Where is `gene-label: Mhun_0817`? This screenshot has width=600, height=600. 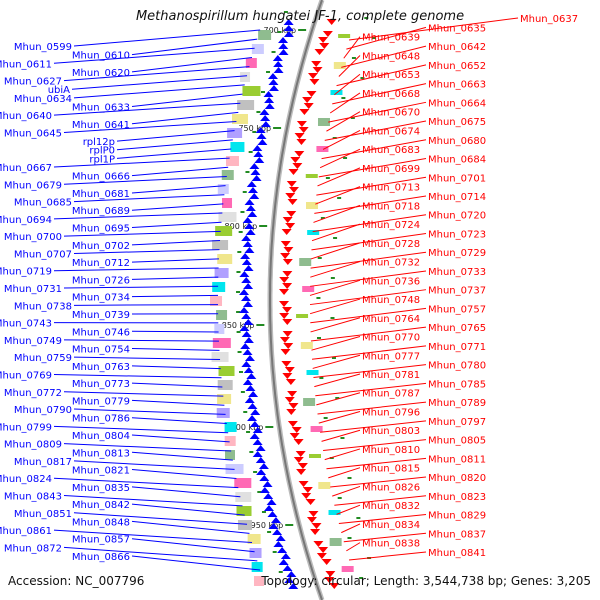 gene-label: Mhun_0817 is located at coordinates (43, 462).